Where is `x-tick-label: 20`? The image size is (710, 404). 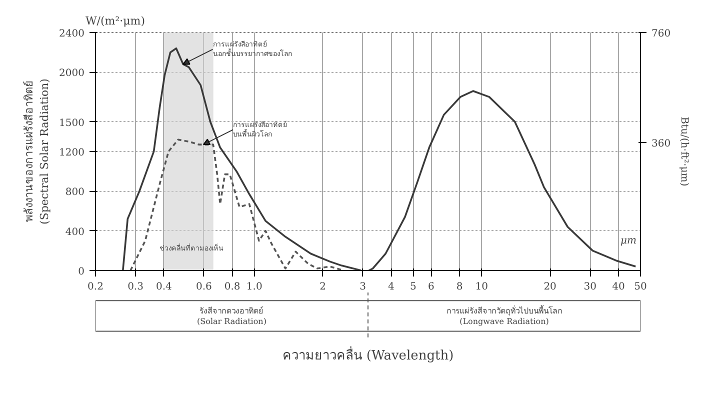 x-tick-label: 20 is located at coordinates (550, 287).